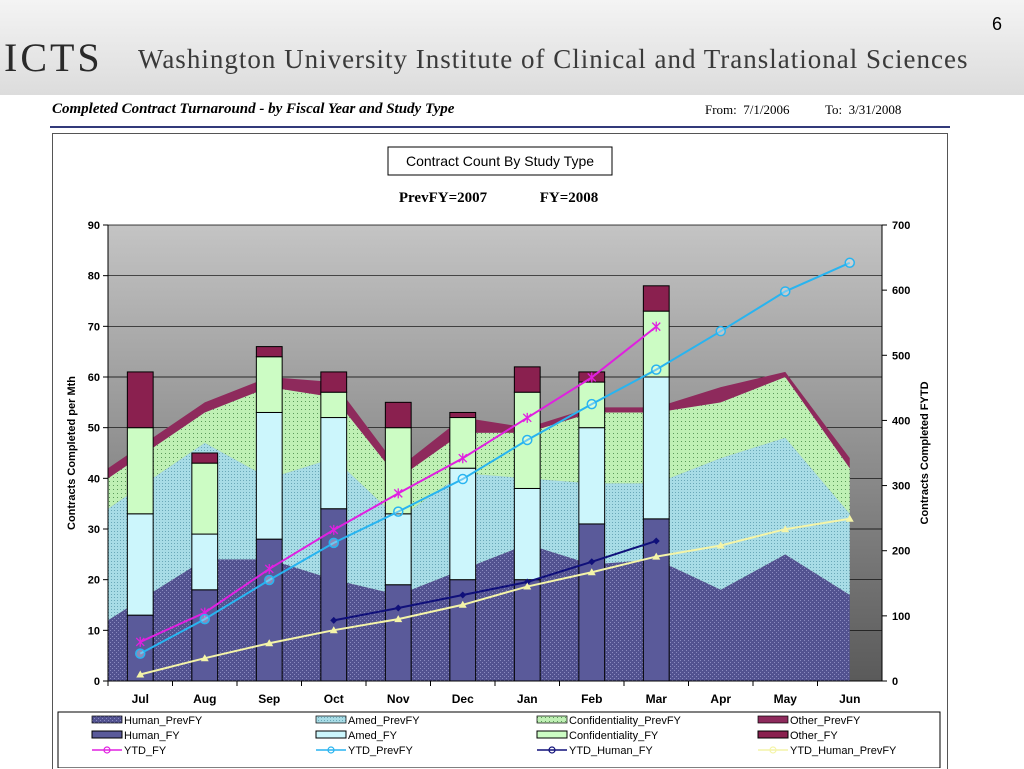 The image size is (1024, 769). I want to click on y-tick-label: 90, so click(94, 226).